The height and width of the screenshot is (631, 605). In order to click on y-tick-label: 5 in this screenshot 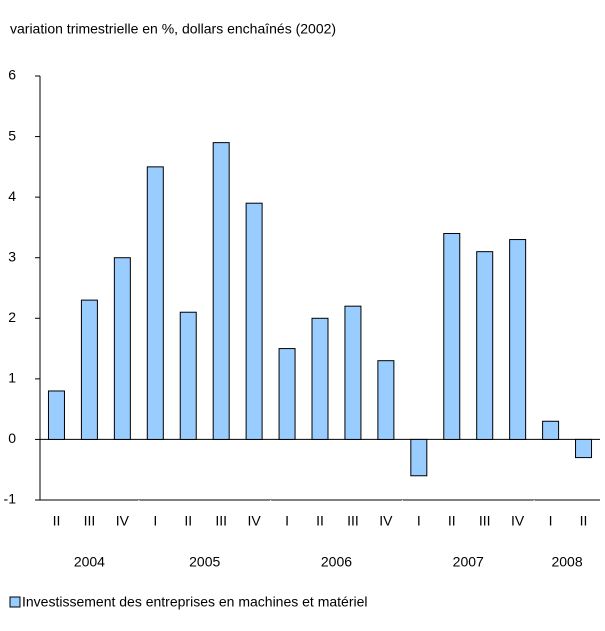, I will do `click(12, 135)`.